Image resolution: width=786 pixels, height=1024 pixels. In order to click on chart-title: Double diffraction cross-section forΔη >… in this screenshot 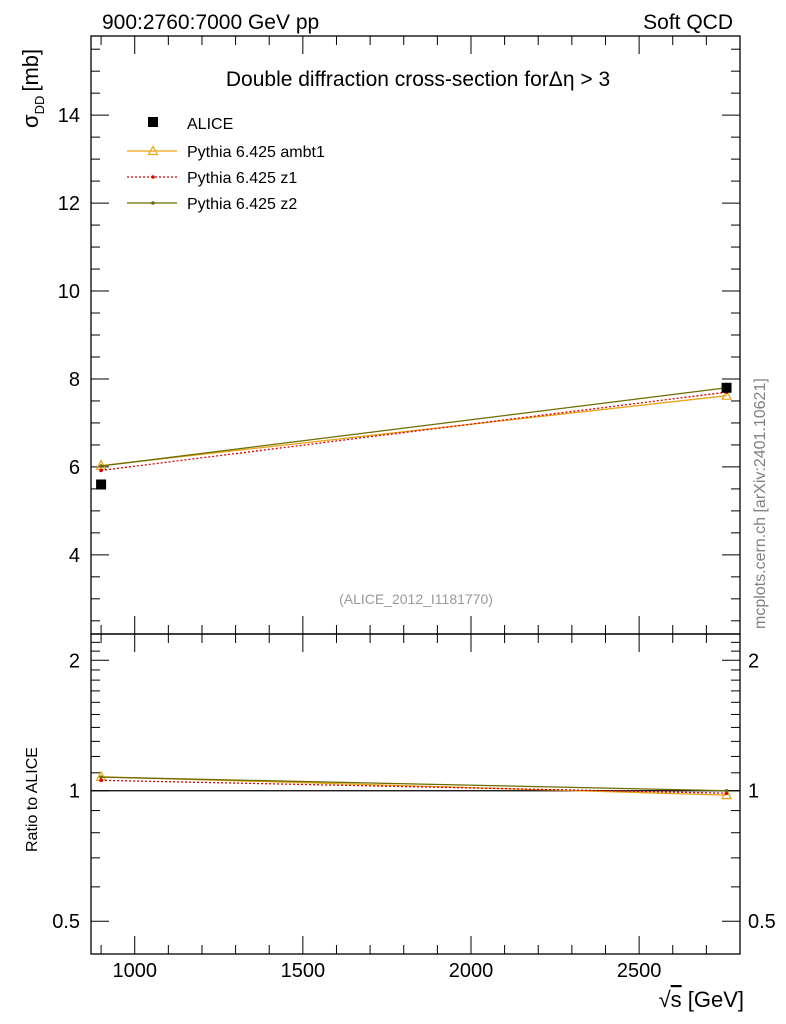, I will do `click(418, 79)`.